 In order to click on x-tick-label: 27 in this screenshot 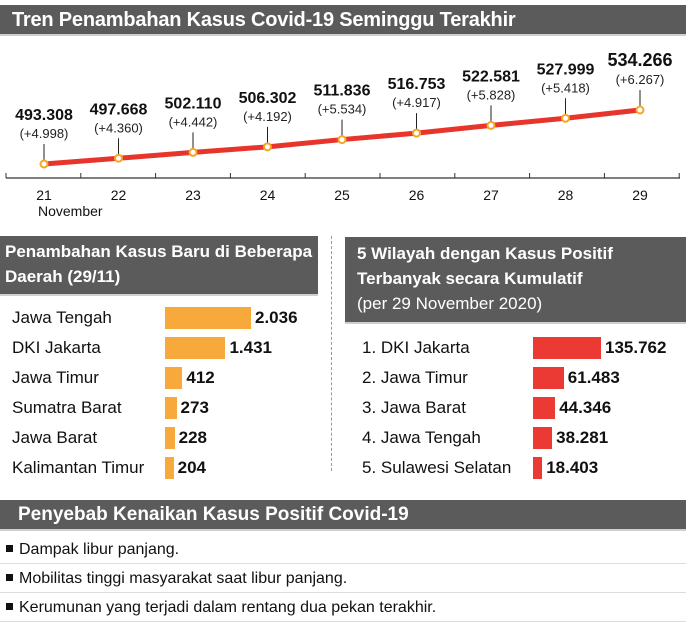, I will do `click(491, 195)`.